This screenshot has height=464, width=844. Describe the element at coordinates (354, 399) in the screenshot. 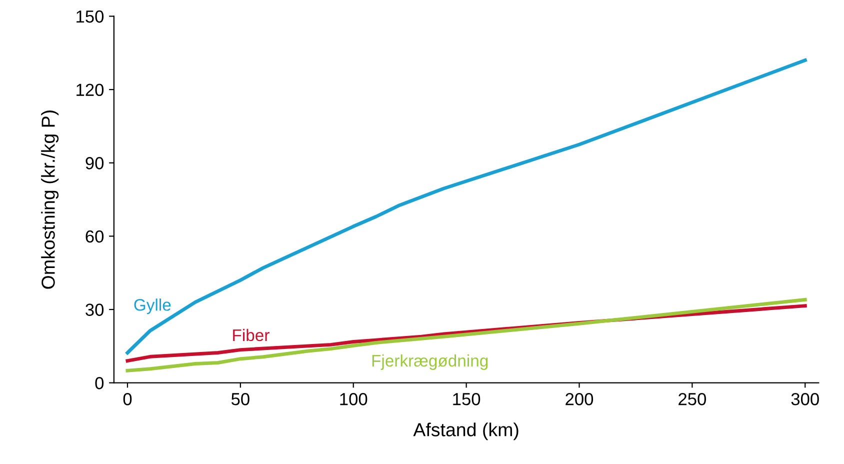

I see `x-tick-label: 100` at that location.